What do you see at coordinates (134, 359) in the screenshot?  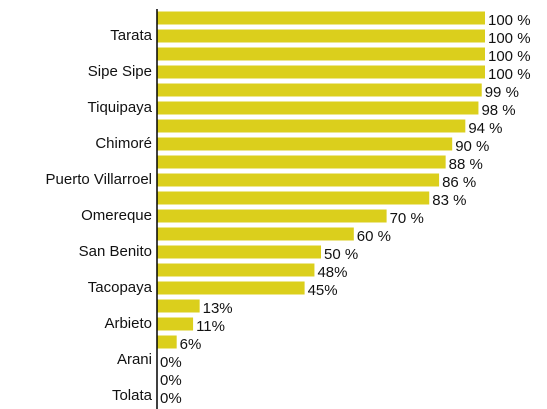 I see `category-label: Arani` at bounding box center [134, 359].